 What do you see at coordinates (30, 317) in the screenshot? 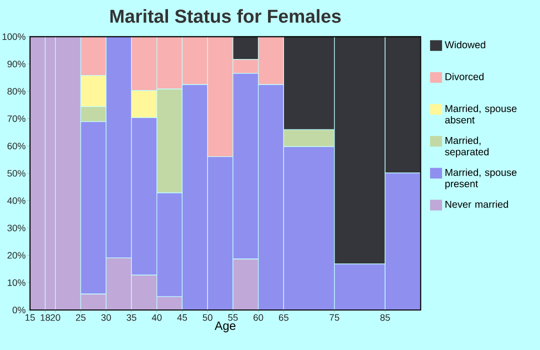
I see `x-tick-label: 15` at bounding box center [30, 317].